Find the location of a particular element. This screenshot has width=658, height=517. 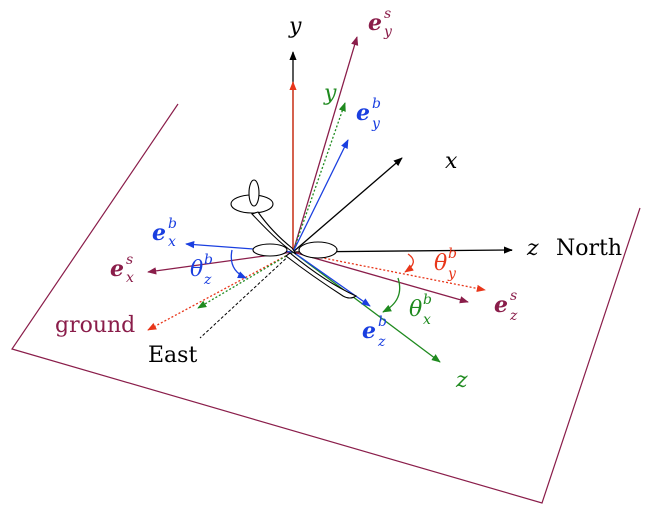

red-axis-dotted-left is located at coordinates (220, 291).